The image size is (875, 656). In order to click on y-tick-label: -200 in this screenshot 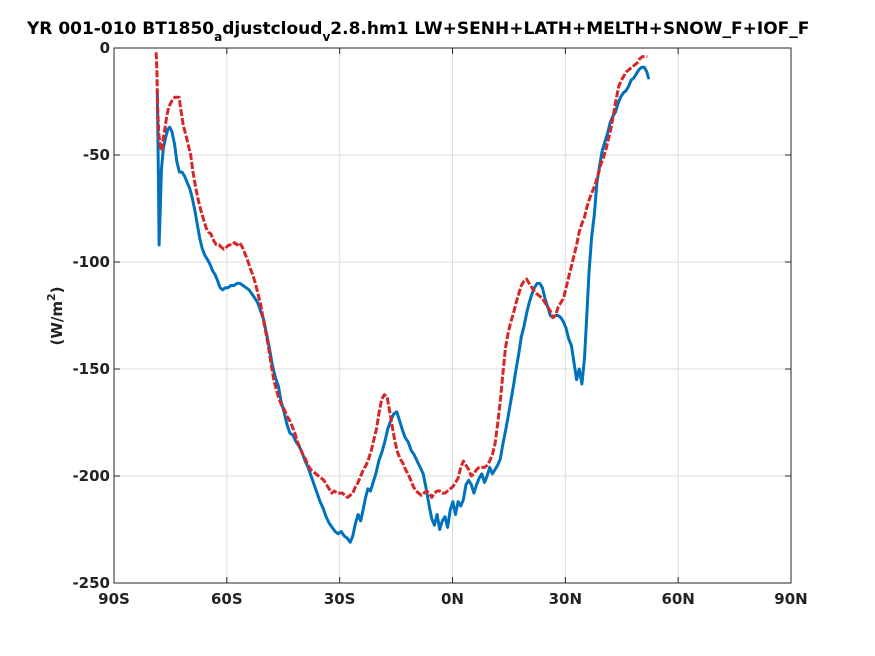, I will do `click(91, 476)`.